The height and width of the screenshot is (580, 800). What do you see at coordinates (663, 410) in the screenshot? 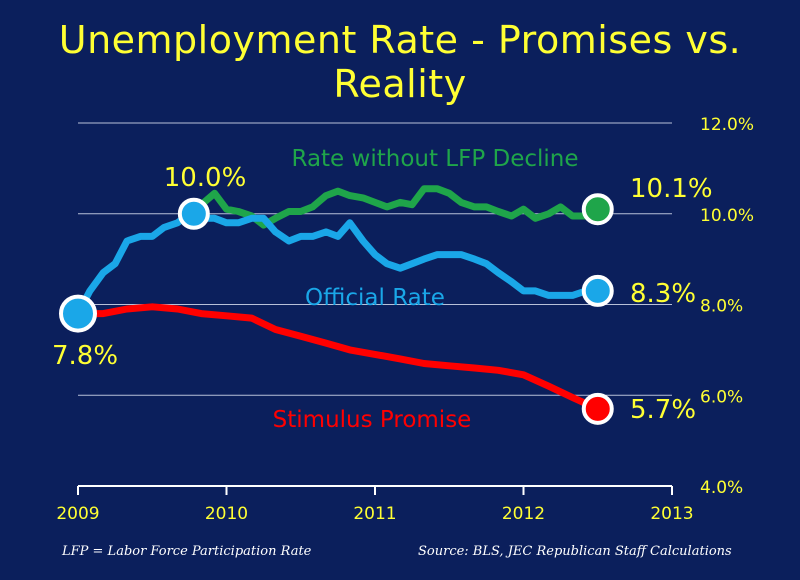
I see `stimulus-end-value-label: 5.7%` at bounding box center [663, 410].